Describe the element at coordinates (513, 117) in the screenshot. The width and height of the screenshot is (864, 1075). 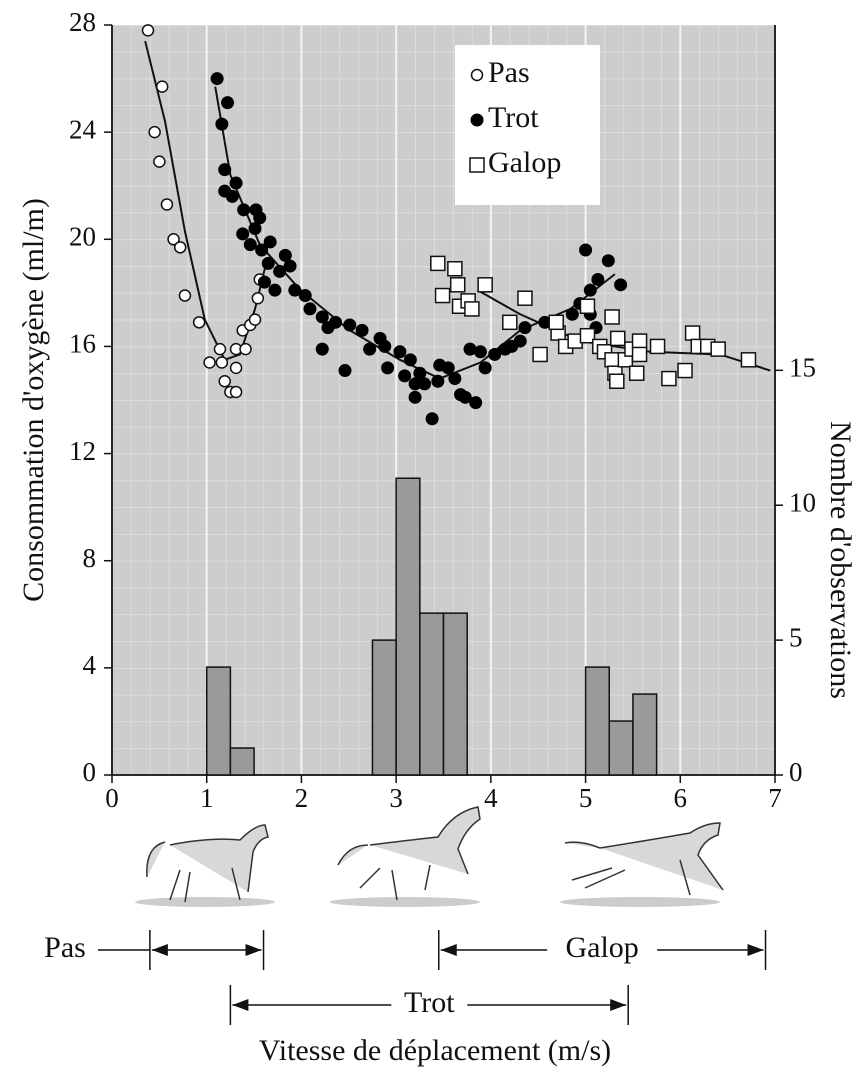
I see `legend-label: Trot` at that location.